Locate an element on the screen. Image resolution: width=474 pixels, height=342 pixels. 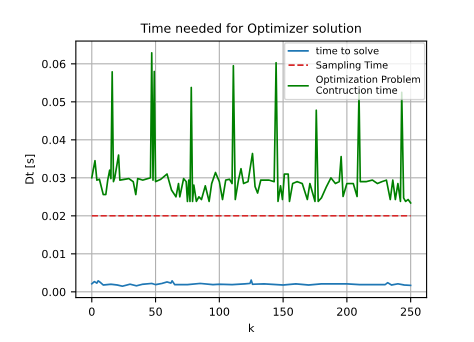
y-tick-label: 0.01 is located at coordinates (54, 254).